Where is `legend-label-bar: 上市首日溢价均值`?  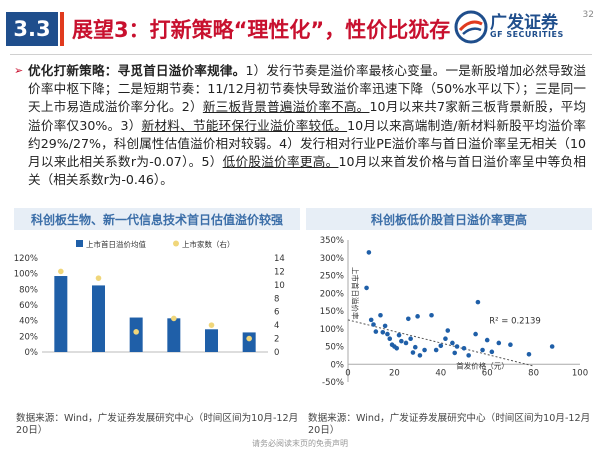
legend-label-bar: 上市首日溢价均值 is located at coordinates (116, 244).